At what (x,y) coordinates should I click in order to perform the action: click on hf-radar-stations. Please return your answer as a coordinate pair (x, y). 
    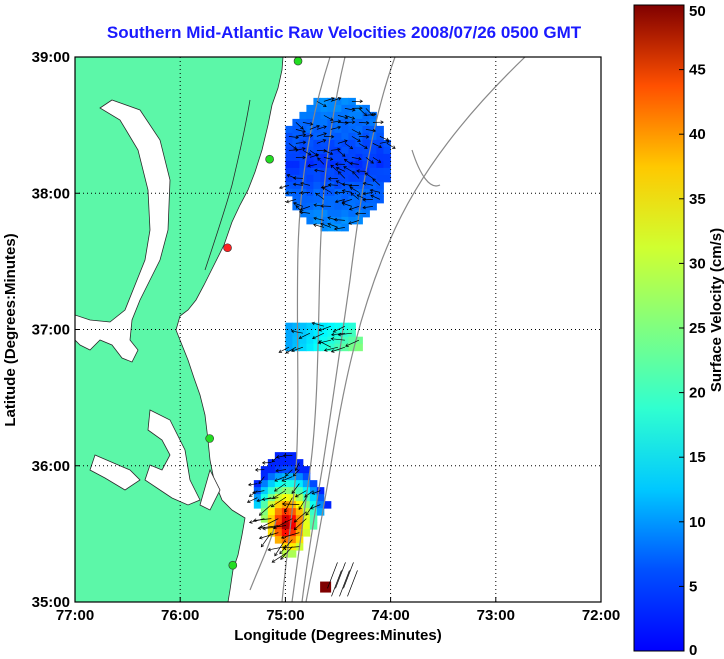
    Looking at the image, I should click on (254, 313).